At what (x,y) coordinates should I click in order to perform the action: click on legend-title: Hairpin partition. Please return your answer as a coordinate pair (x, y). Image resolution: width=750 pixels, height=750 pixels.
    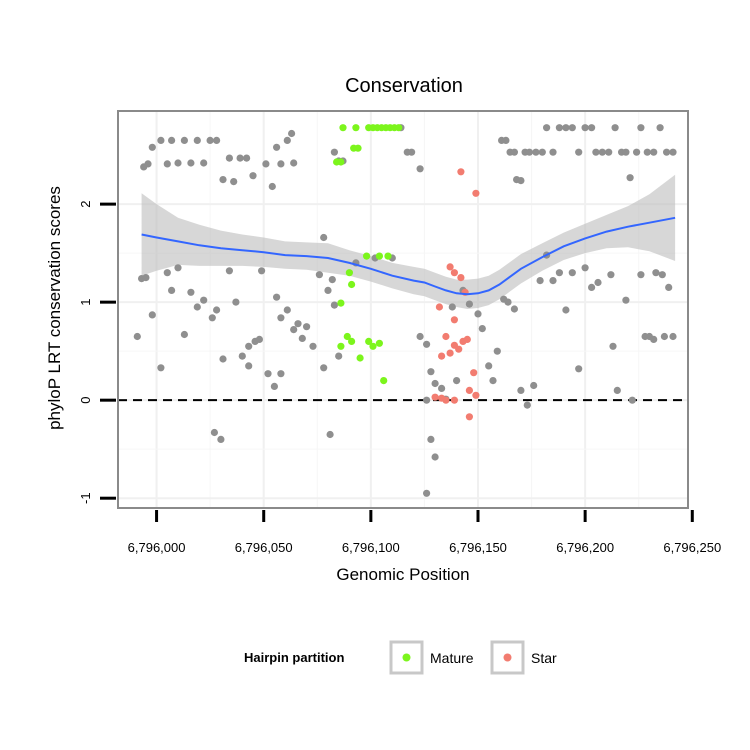
    Looking at the image, I should click on (294, 657).